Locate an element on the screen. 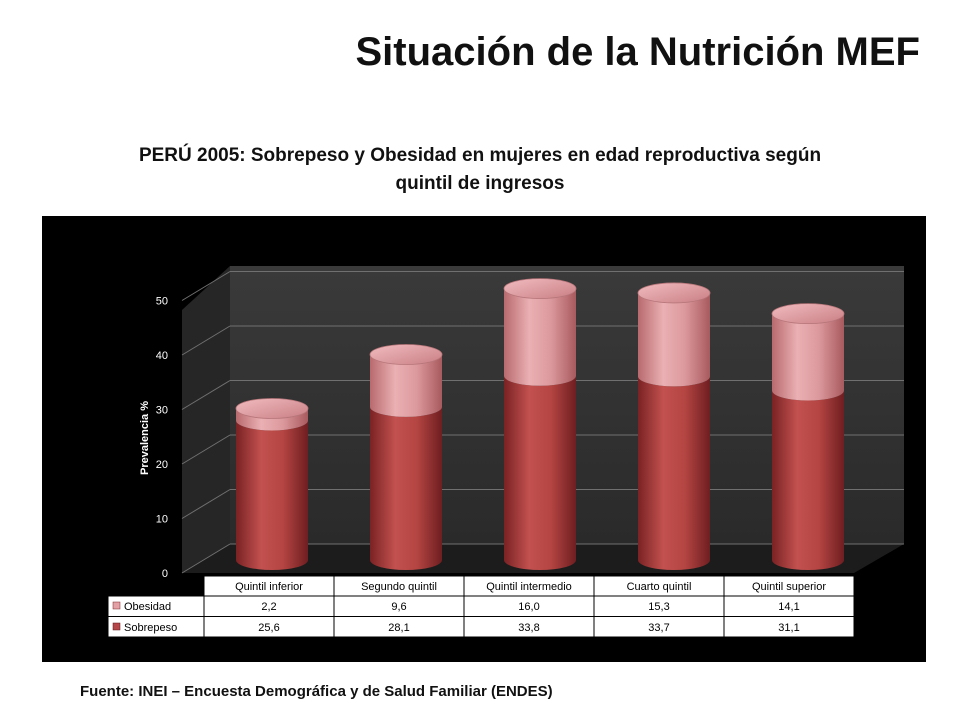 The image size is (960, 720). table-value-sobrepeso: 31,1 is located at coordinates (788, 628).